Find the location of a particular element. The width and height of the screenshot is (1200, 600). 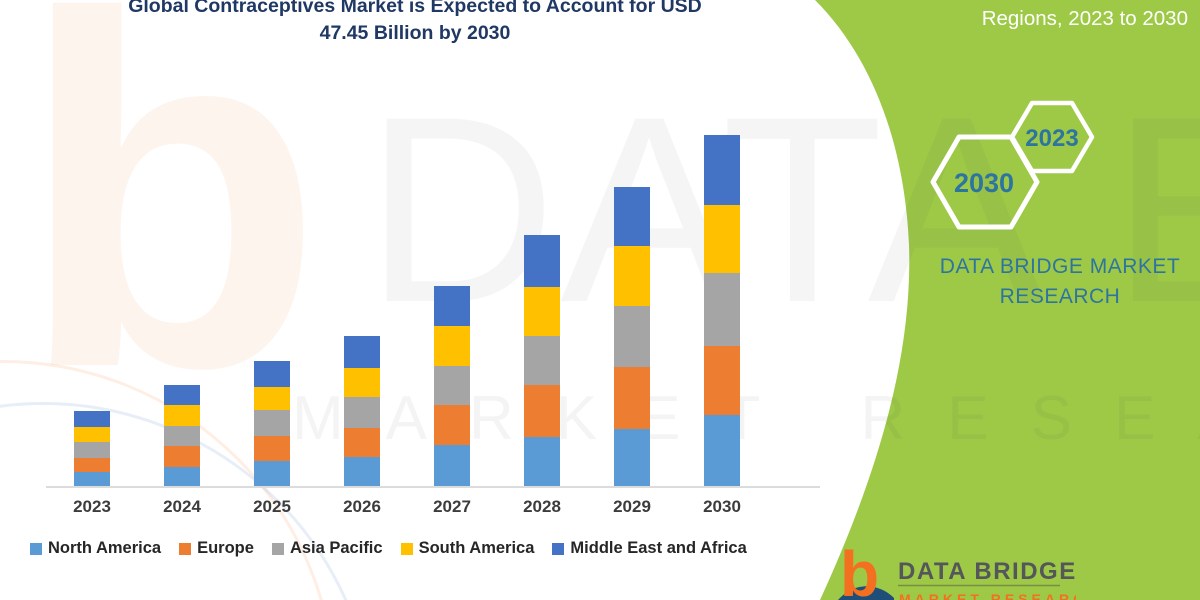

segment-asia-pacific-2029 is located at coordinates (632, 336).